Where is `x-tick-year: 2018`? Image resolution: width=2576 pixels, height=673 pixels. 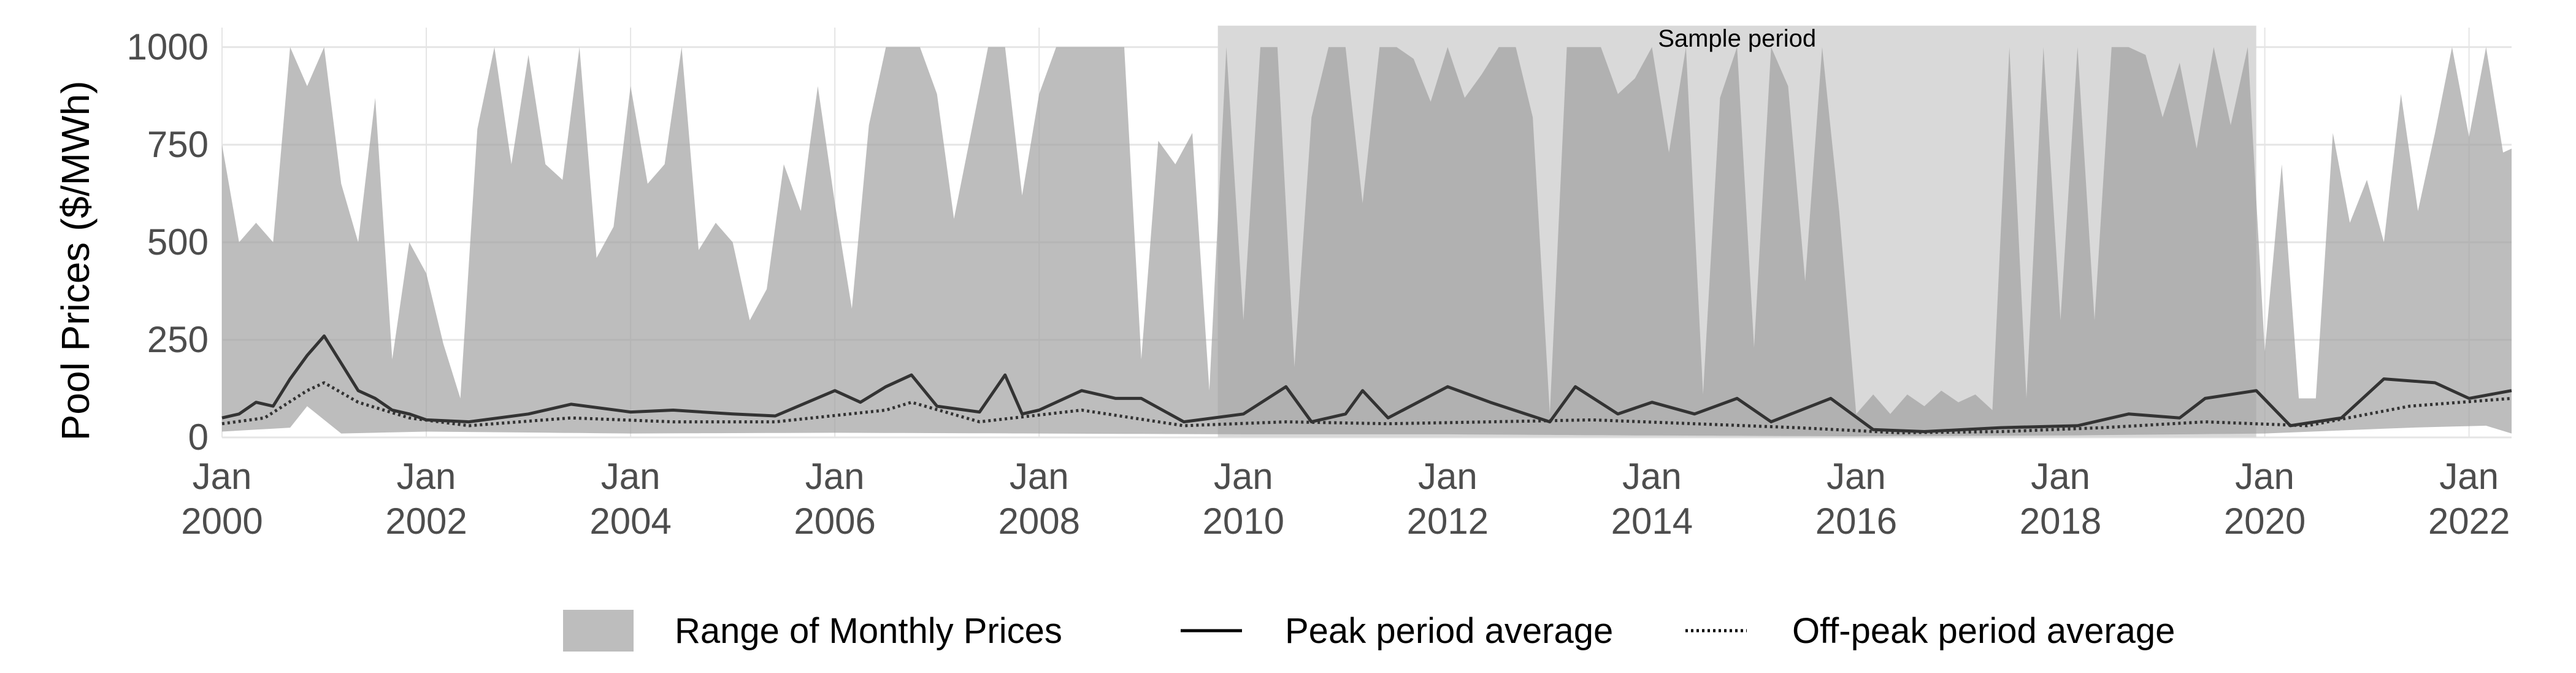
x-tick-year: 2018 is located at coordinates (2060, 521).